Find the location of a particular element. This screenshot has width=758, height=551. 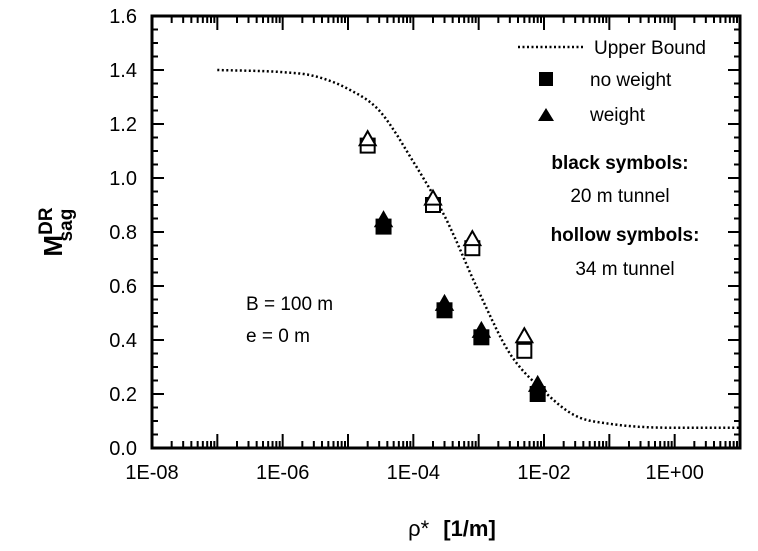

no-weight-hollow-marker is located at coordinates (524, 350).